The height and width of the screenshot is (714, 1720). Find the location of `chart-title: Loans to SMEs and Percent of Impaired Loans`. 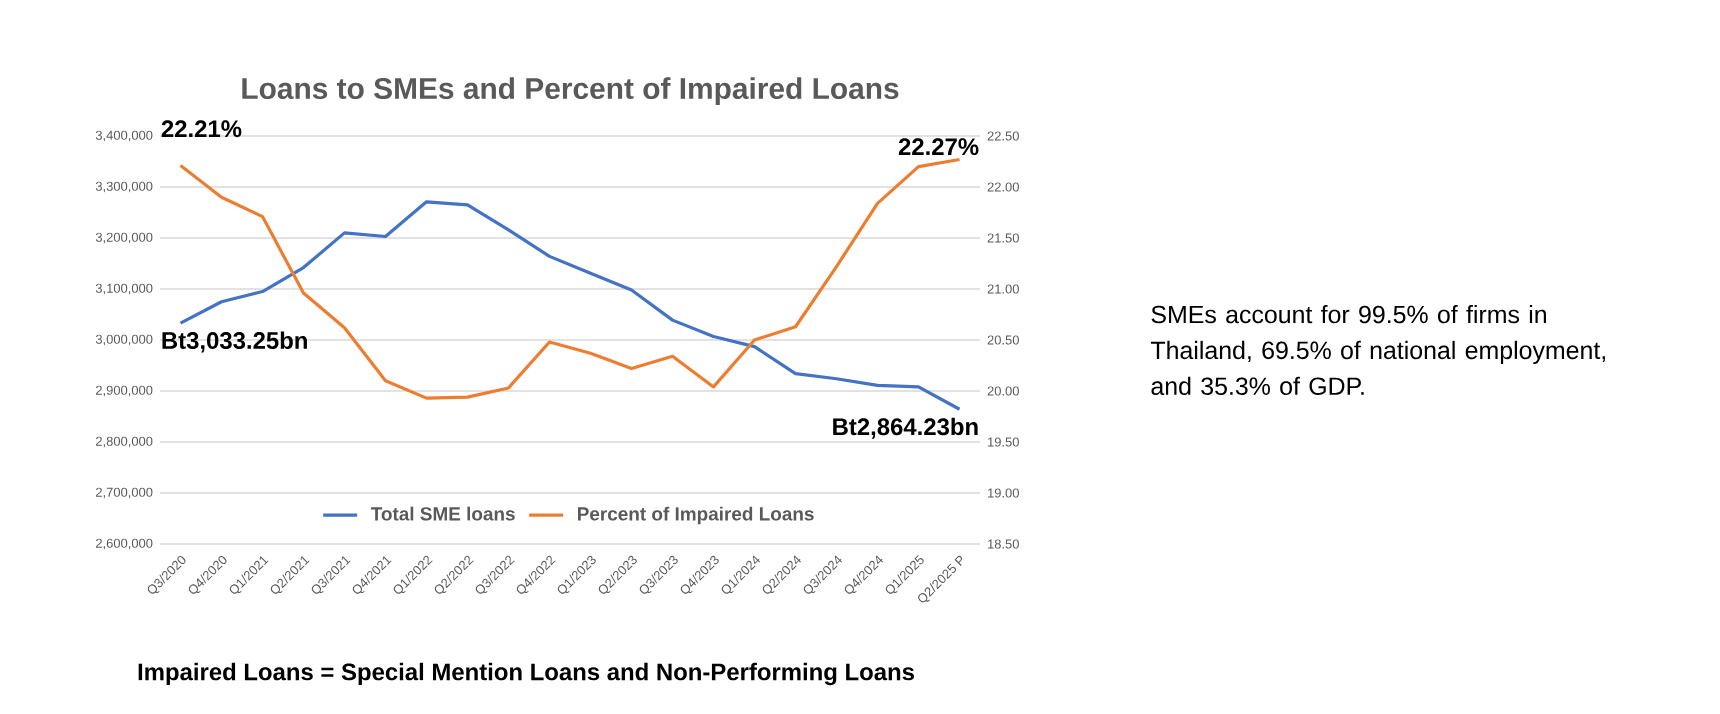

chart-title: Loans to SMEs and Percent of Impaired Loans is located at coordinates (570, 91).